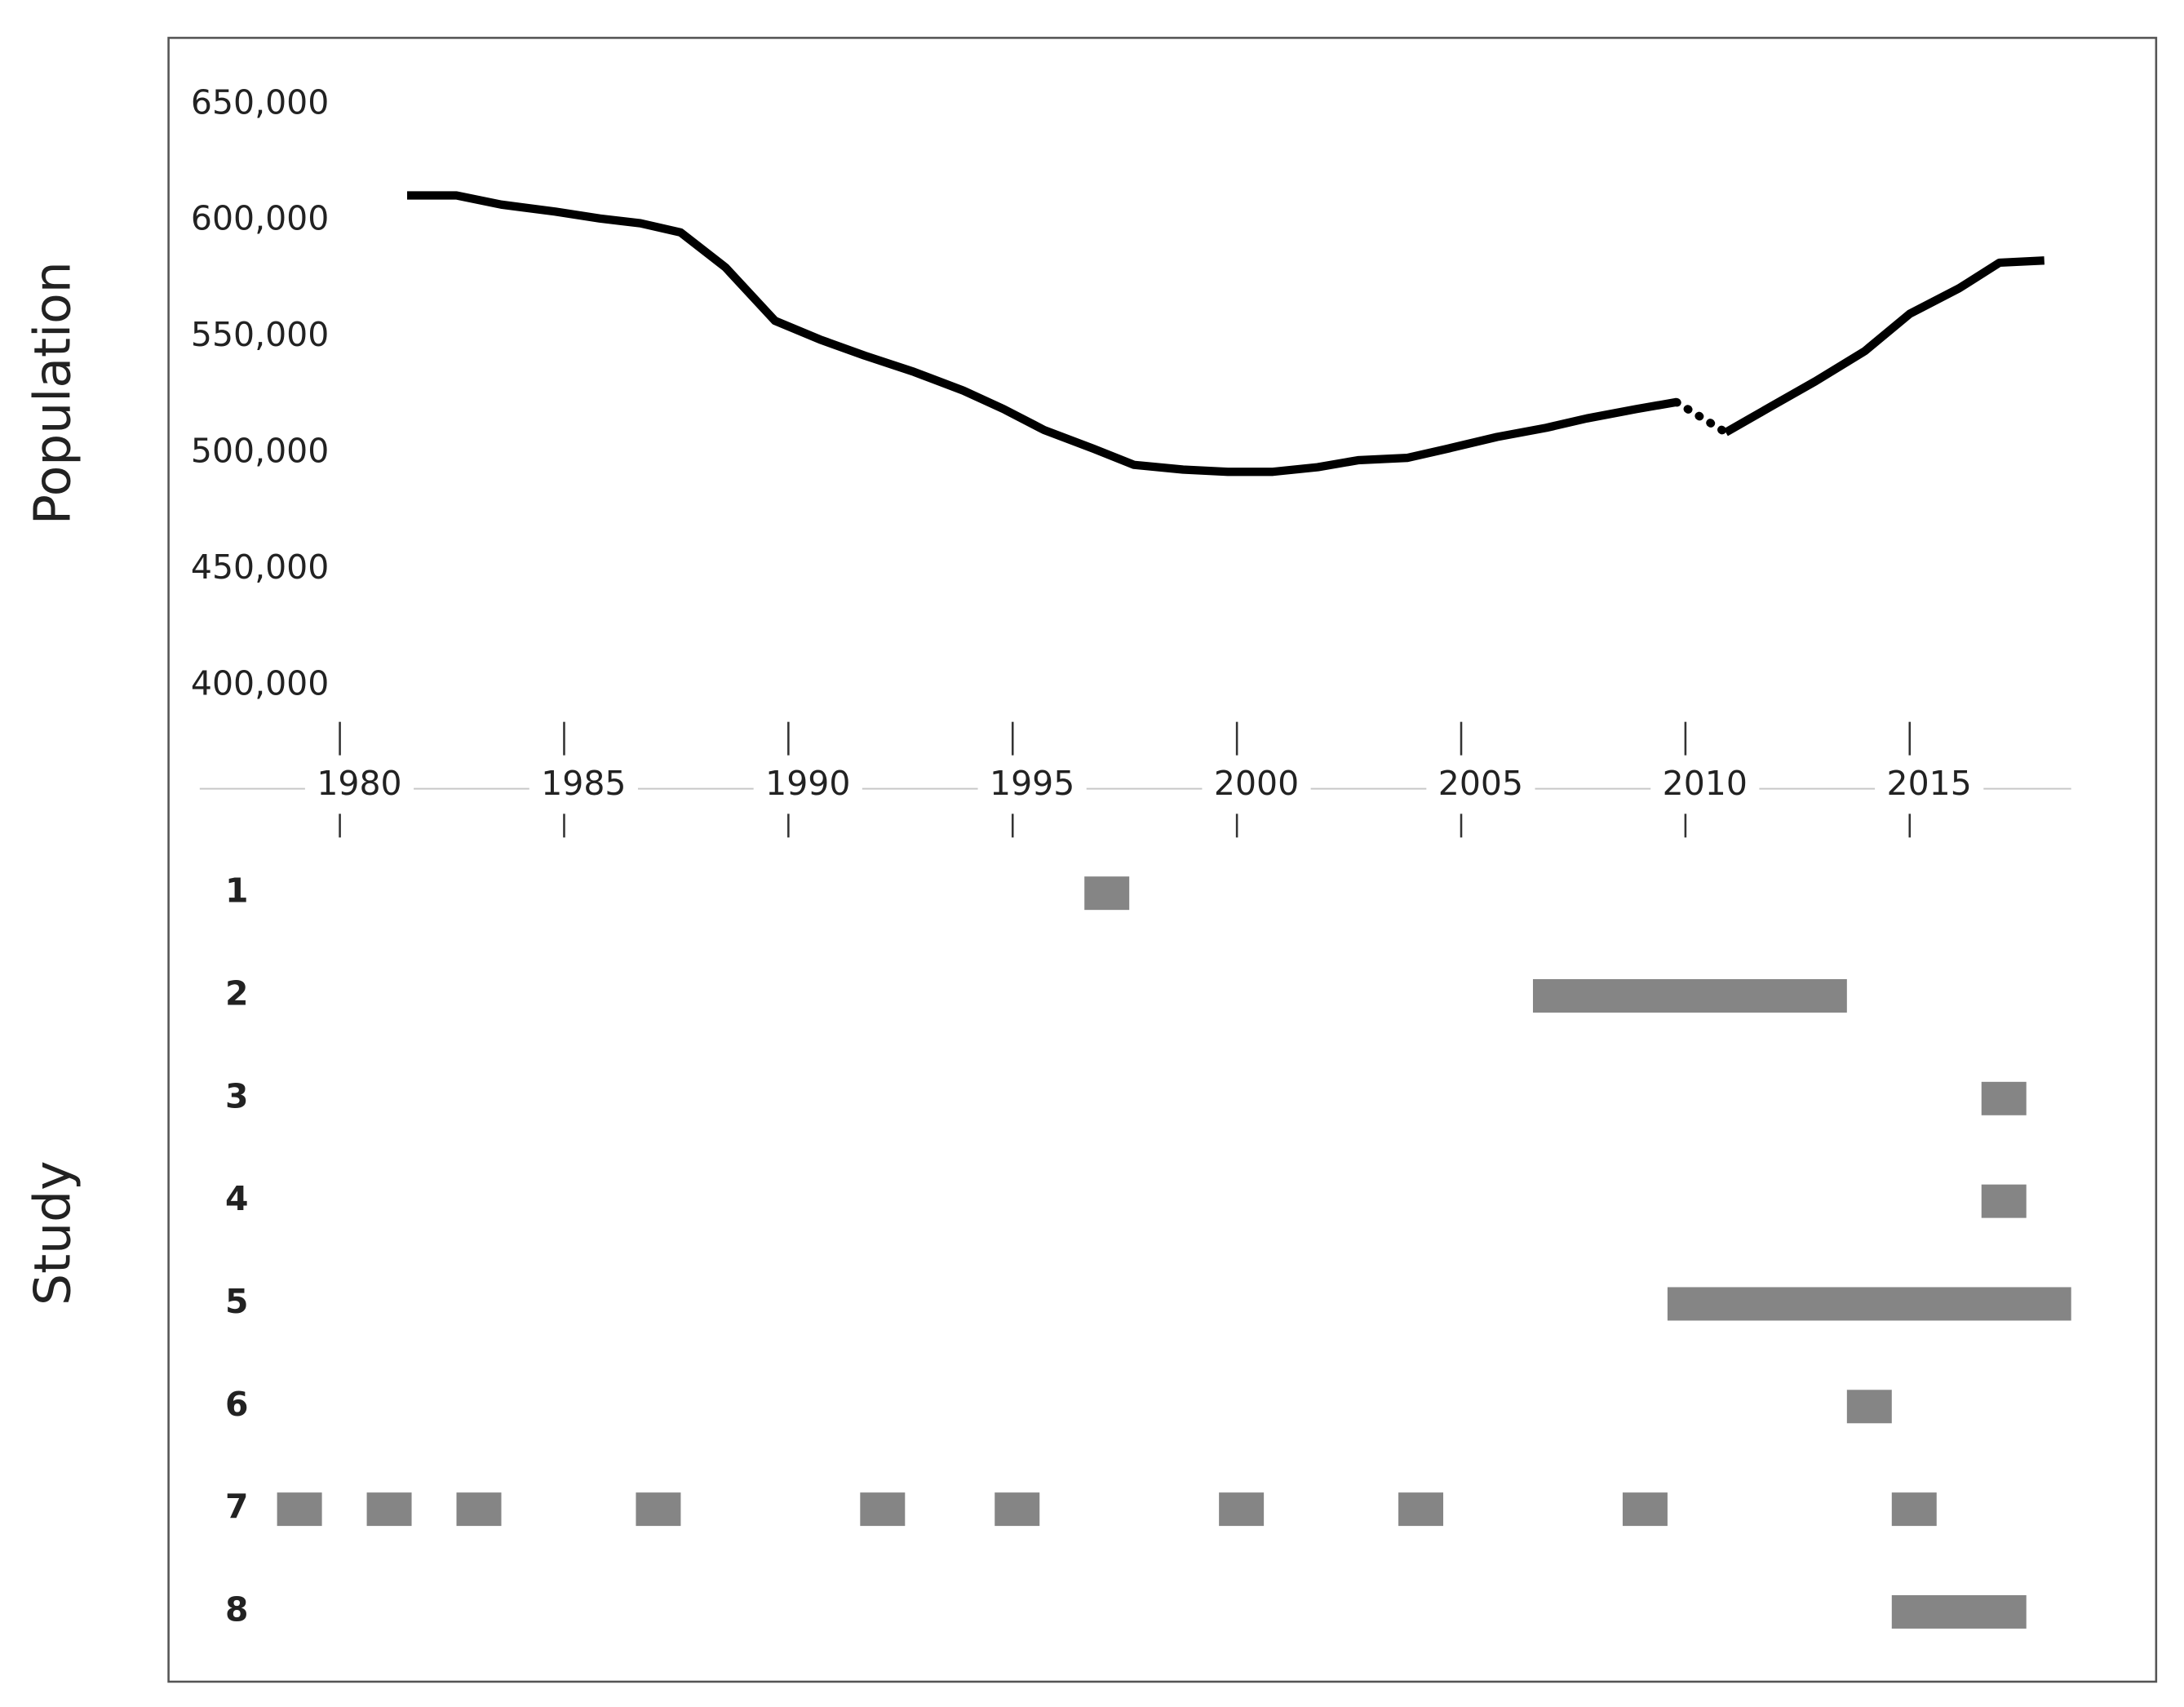  What do you see at coordinates (1257, 783) in the screenshot?
I see `x-tick-label: 2000` at bounding box center [1257, 783].